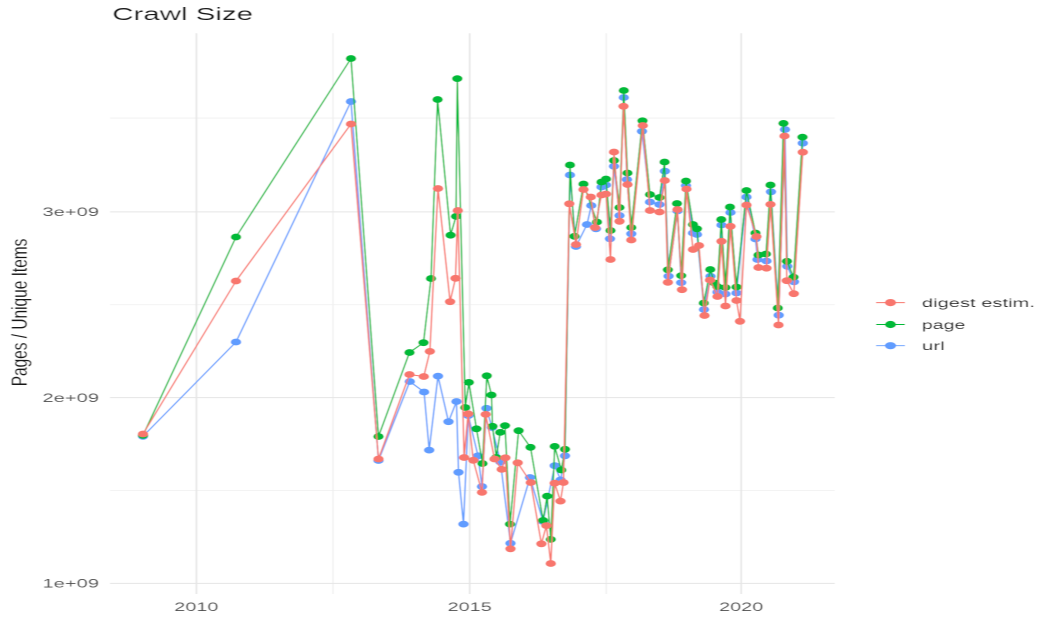 The height and width of the screenshot is (644, 1059). What do you see at coordinates (70, 584) in the screenshot?
I see `svg-text: 1e+09` at bounding box center [70, 584].